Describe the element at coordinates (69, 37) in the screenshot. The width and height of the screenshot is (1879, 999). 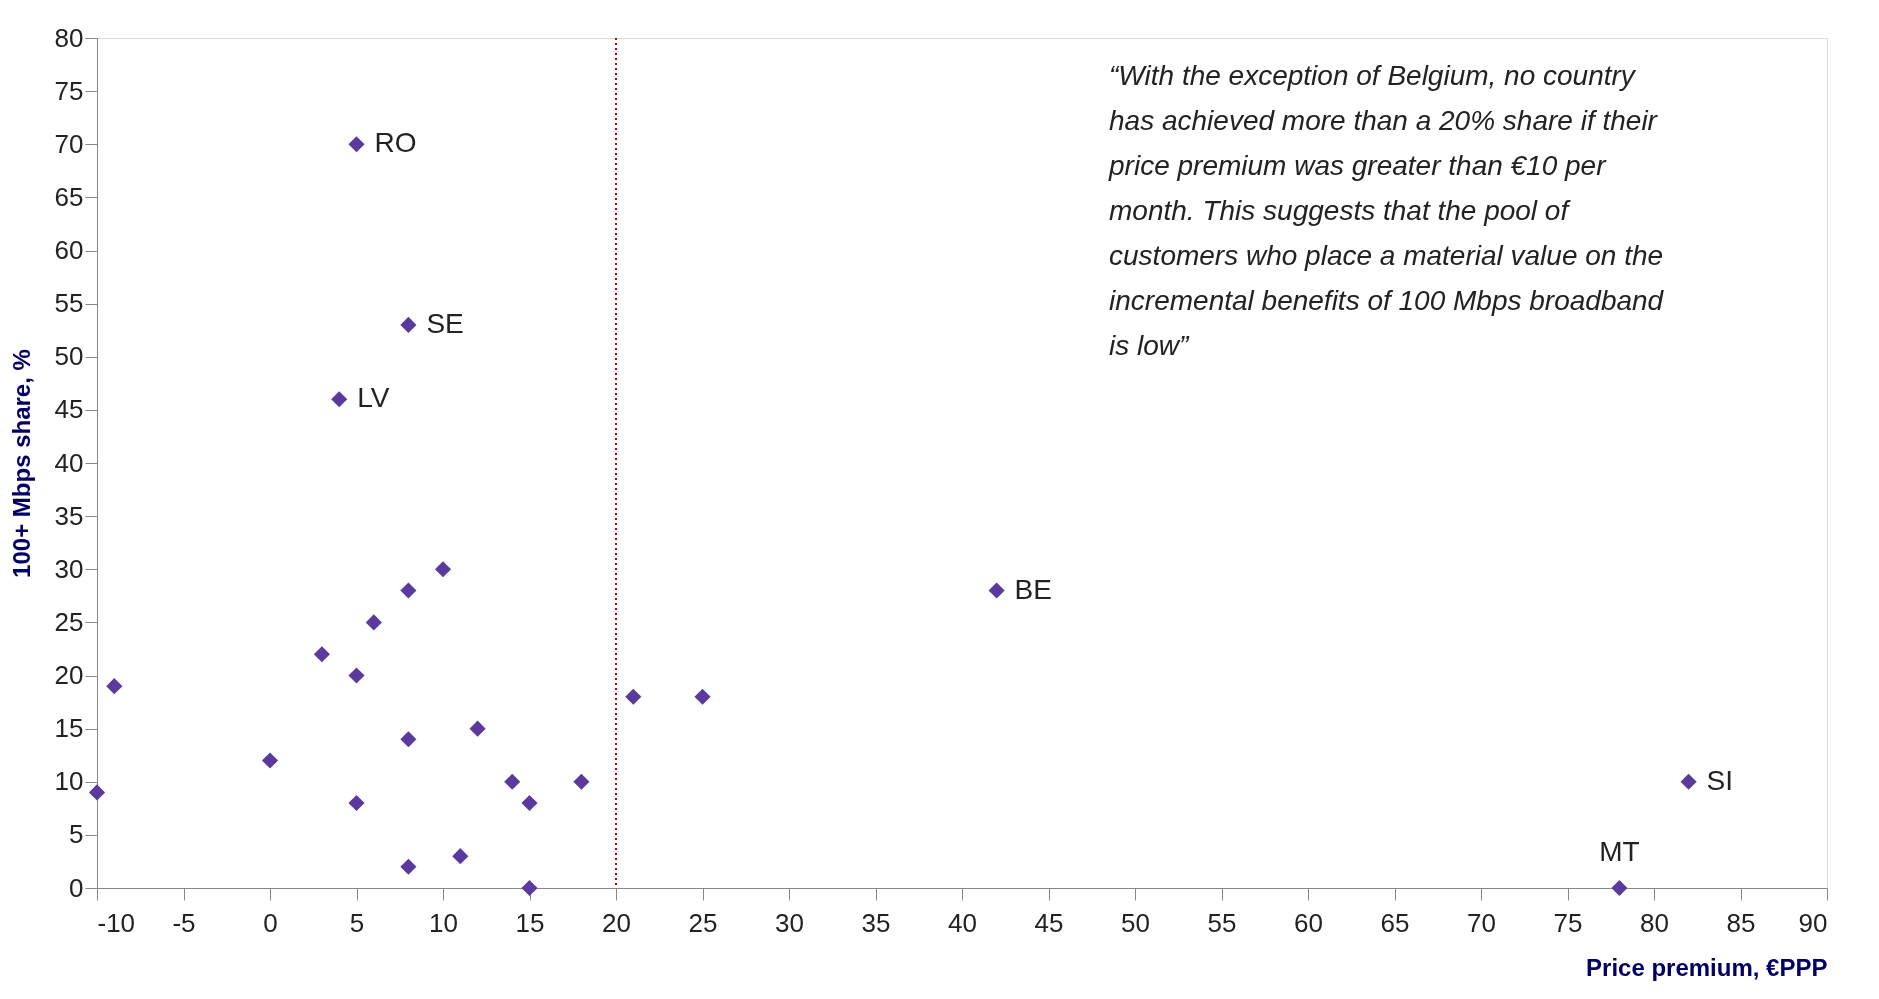
I see `y-tick-label: 80` at that location.